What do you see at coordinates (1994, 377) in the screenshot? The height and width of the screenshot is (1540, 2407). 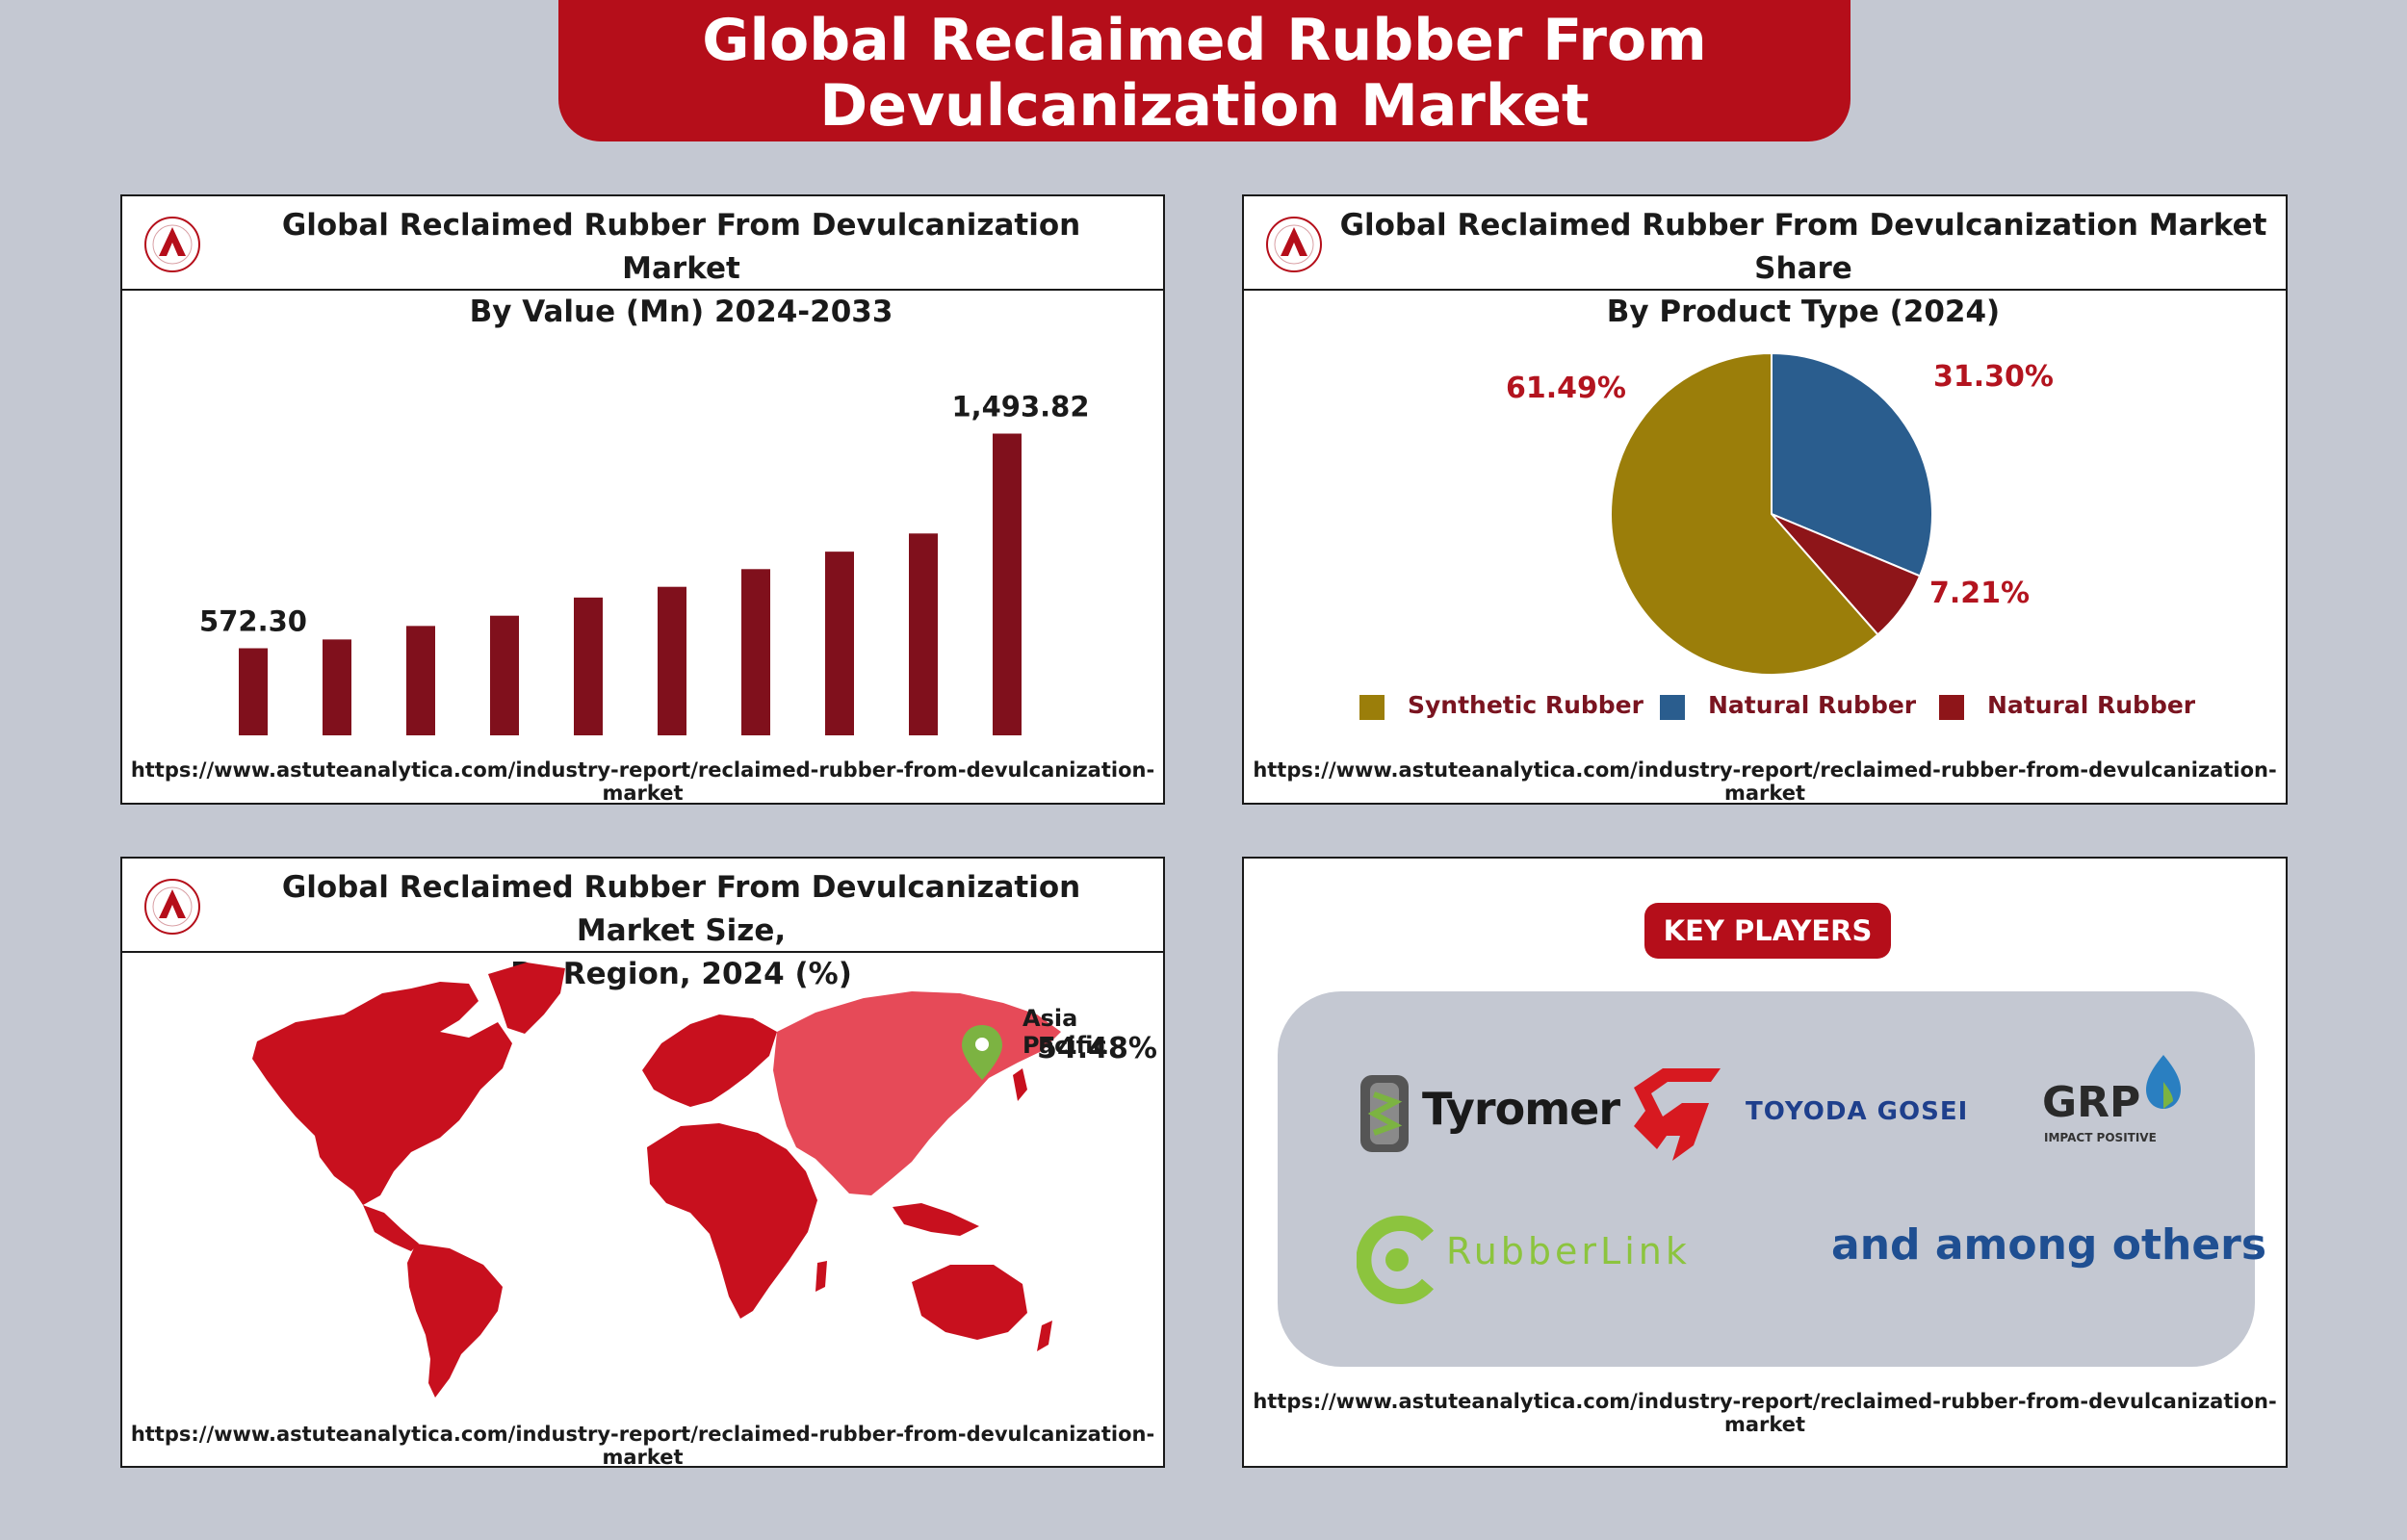 I see `pie-label-natural-blue: 31.30%` at bounding box center [1994, 377].